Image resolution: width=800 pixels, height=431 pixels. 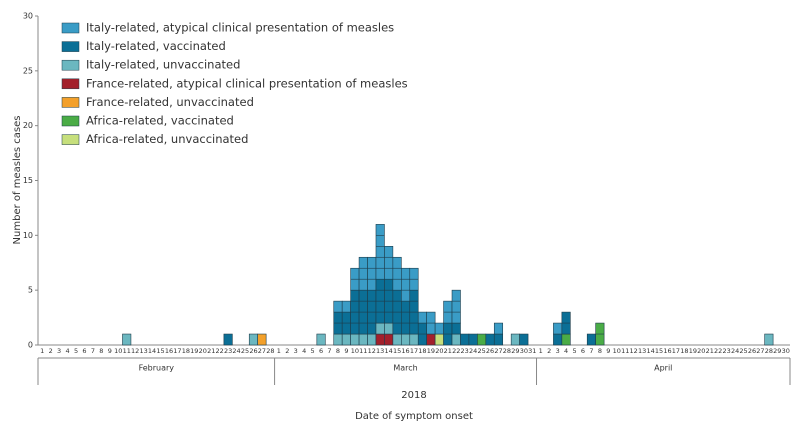 I want to click on x-tick-label: 21, so click(x=710, y=351).